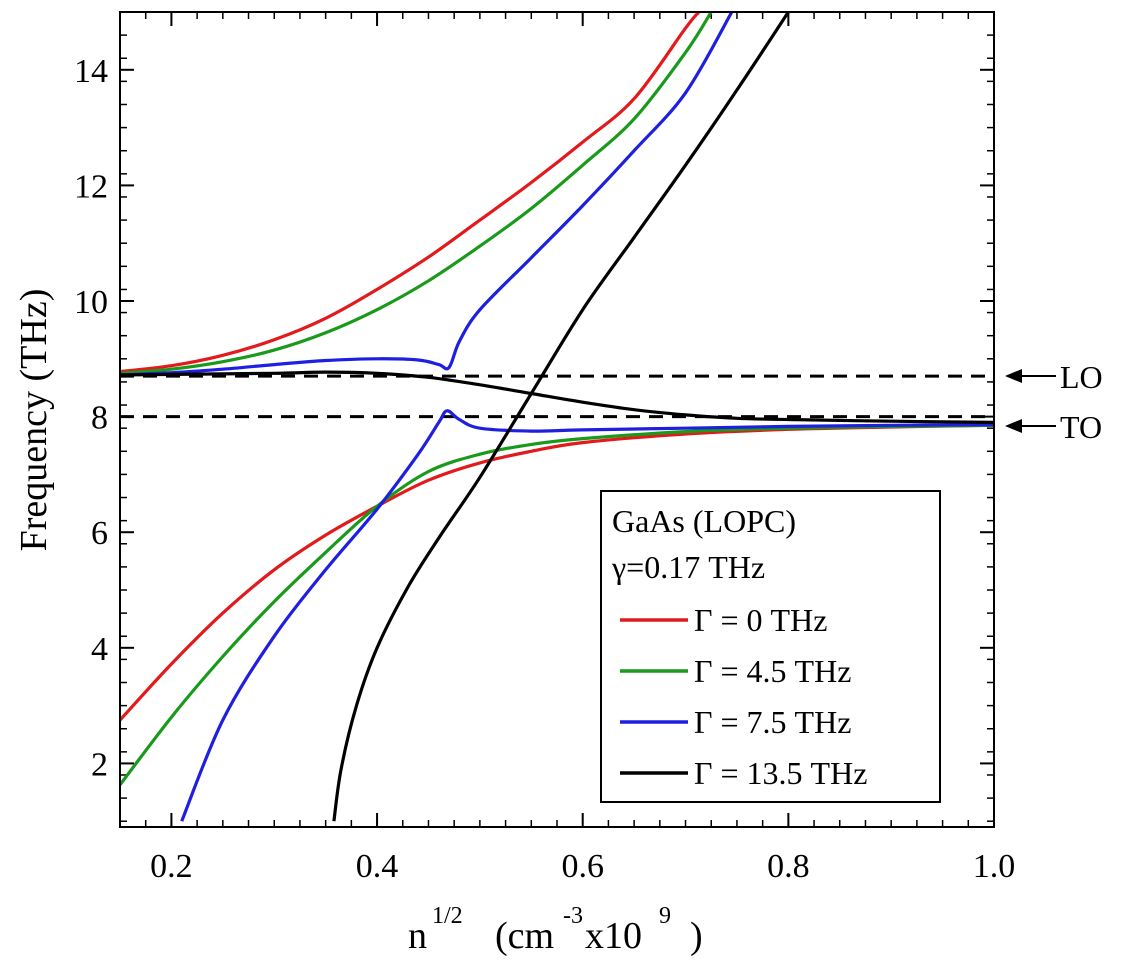 The height and width of the screenshot is (960, 1126). I want to click on y-tick-label: 4, so click(99, 649).